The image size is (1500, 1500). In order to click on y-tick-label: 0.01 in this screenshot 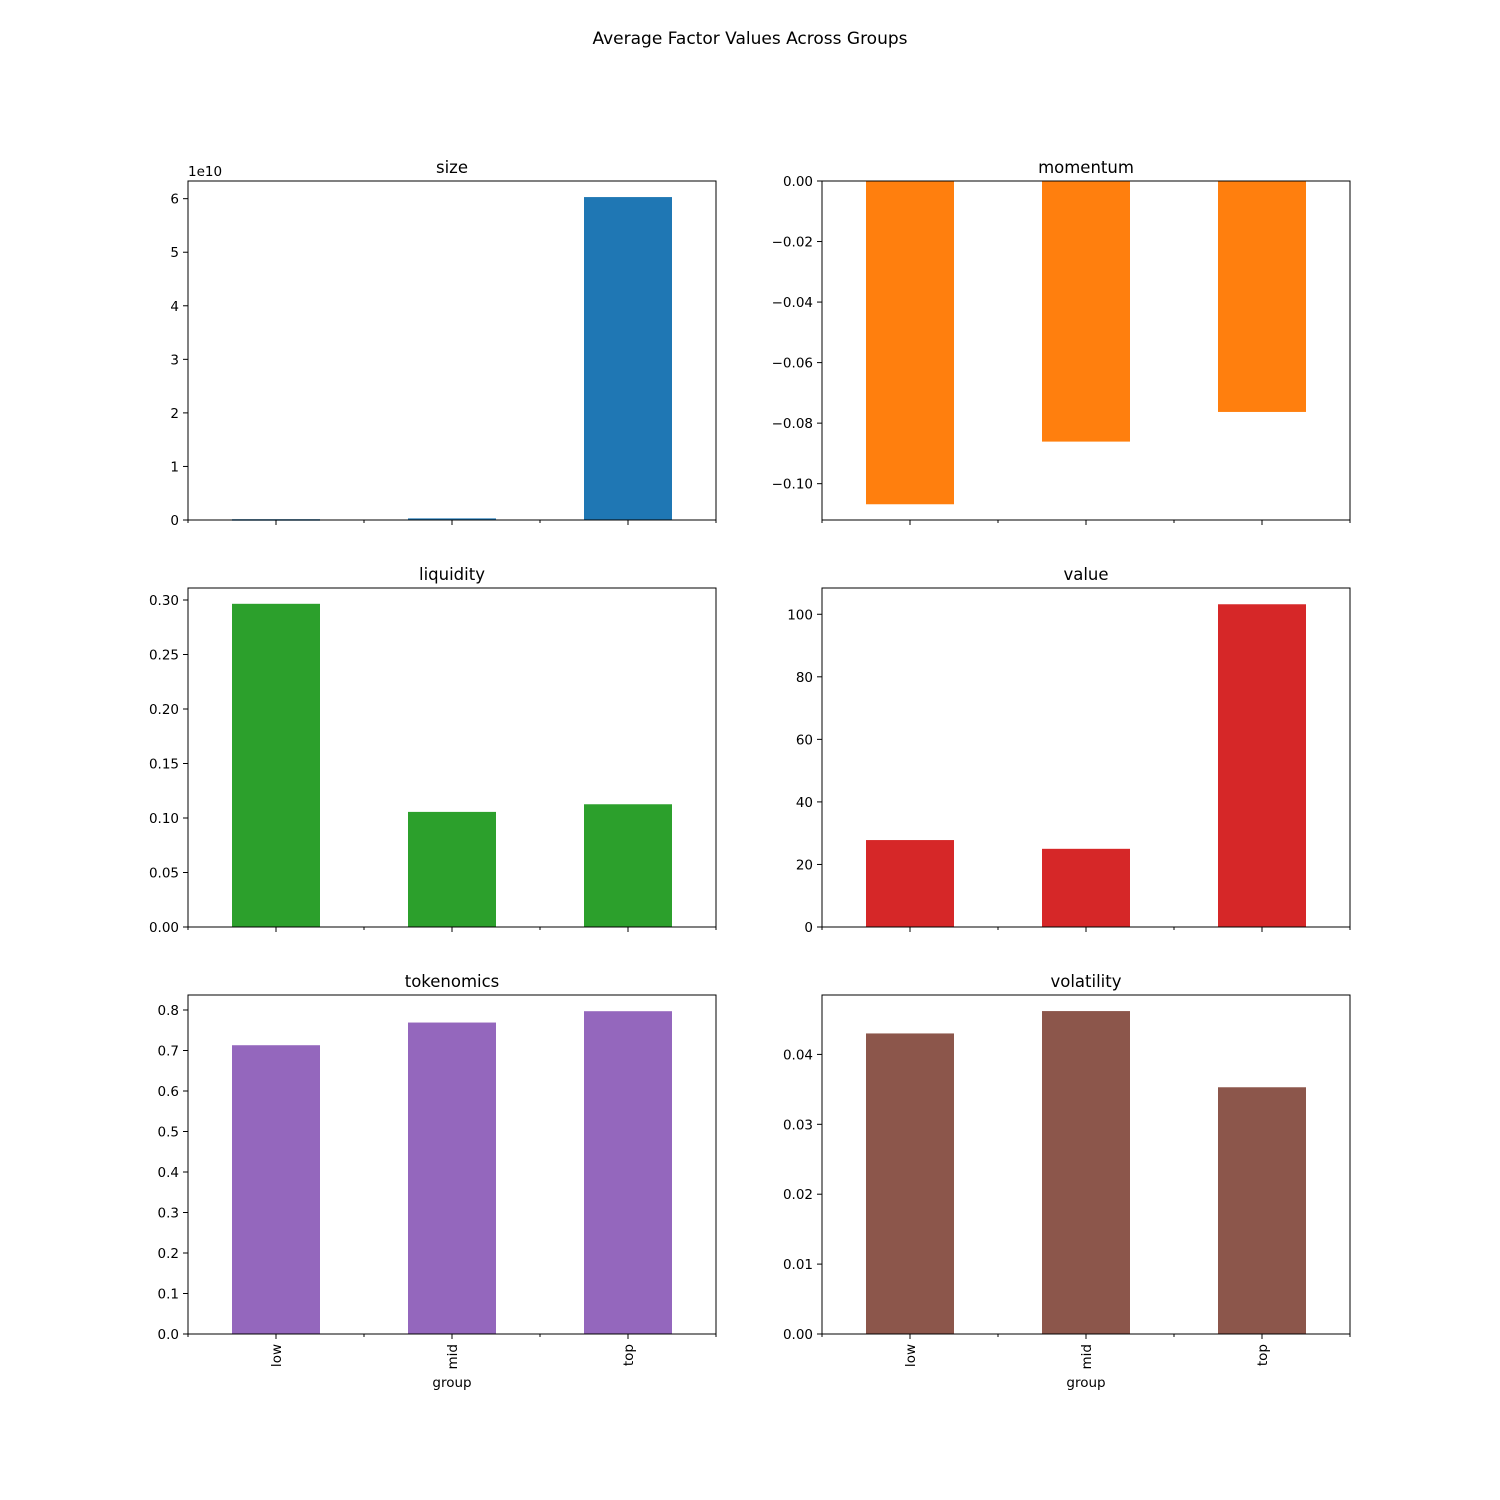, I will do `click(798, 1265)`.